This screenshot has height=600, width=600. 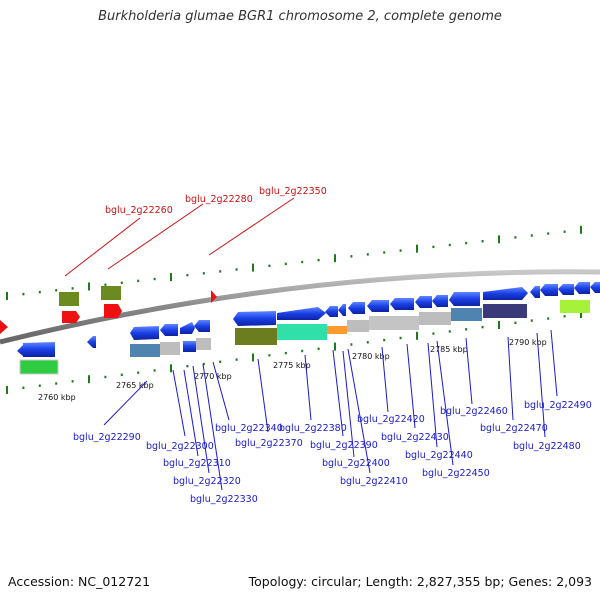 I want to click on gene-label: bglu_2g22460, so click(x=474, y=411).